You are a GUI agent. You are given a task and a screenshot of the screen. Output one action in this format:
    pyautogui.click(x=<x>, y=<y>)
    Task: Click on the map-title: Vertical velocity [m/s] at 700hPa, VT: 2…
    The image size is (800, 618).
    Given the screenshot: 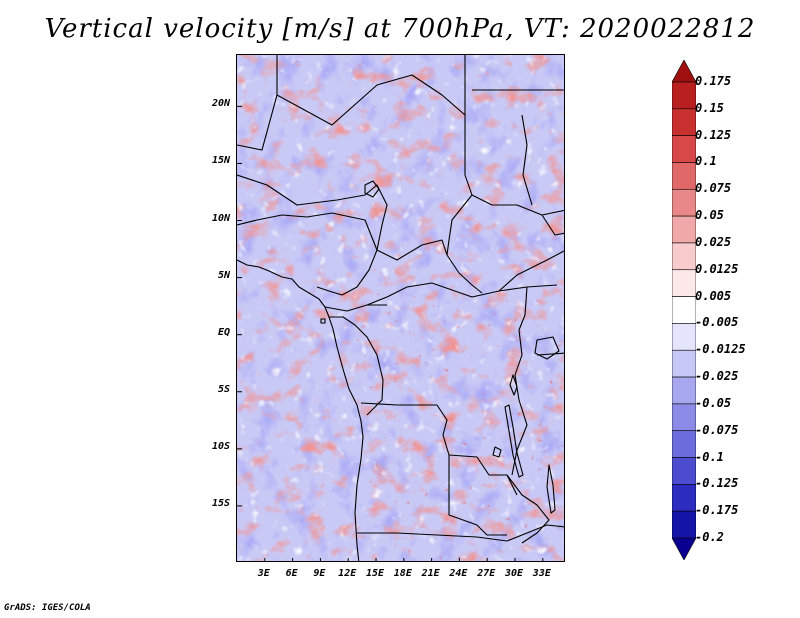 What is the action you would take?
    pyautogui.click(x=400, y=29)
    